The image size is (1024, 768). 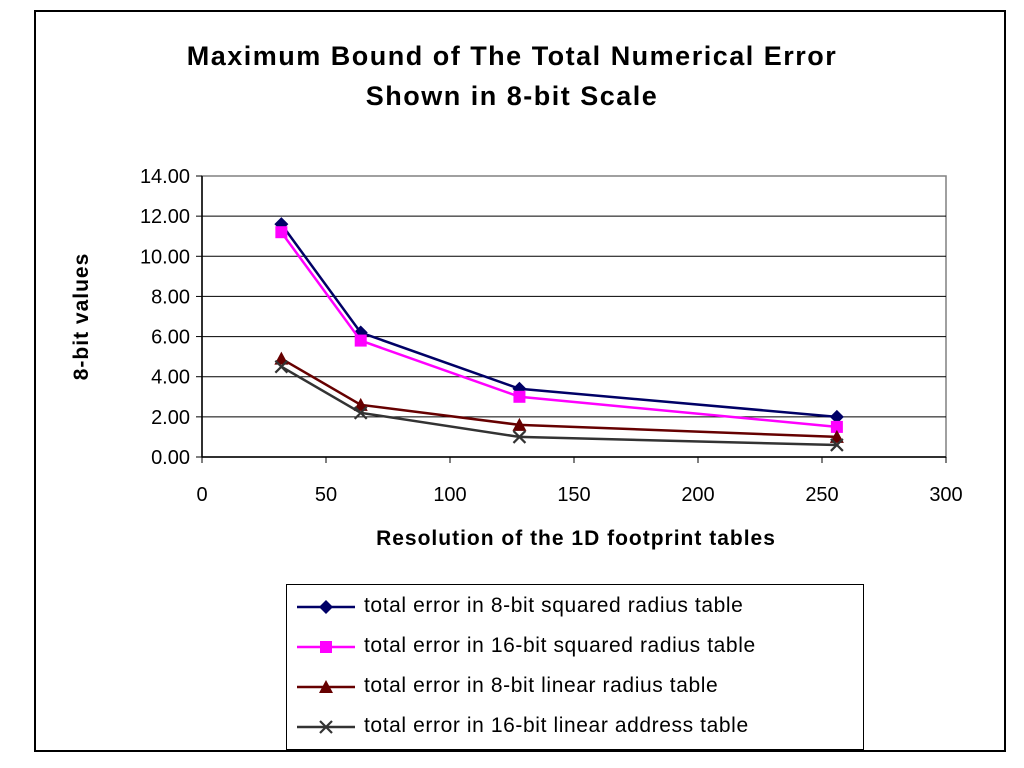 I want to click on y-tick-label: 2.00, so click(x=170, y=418).